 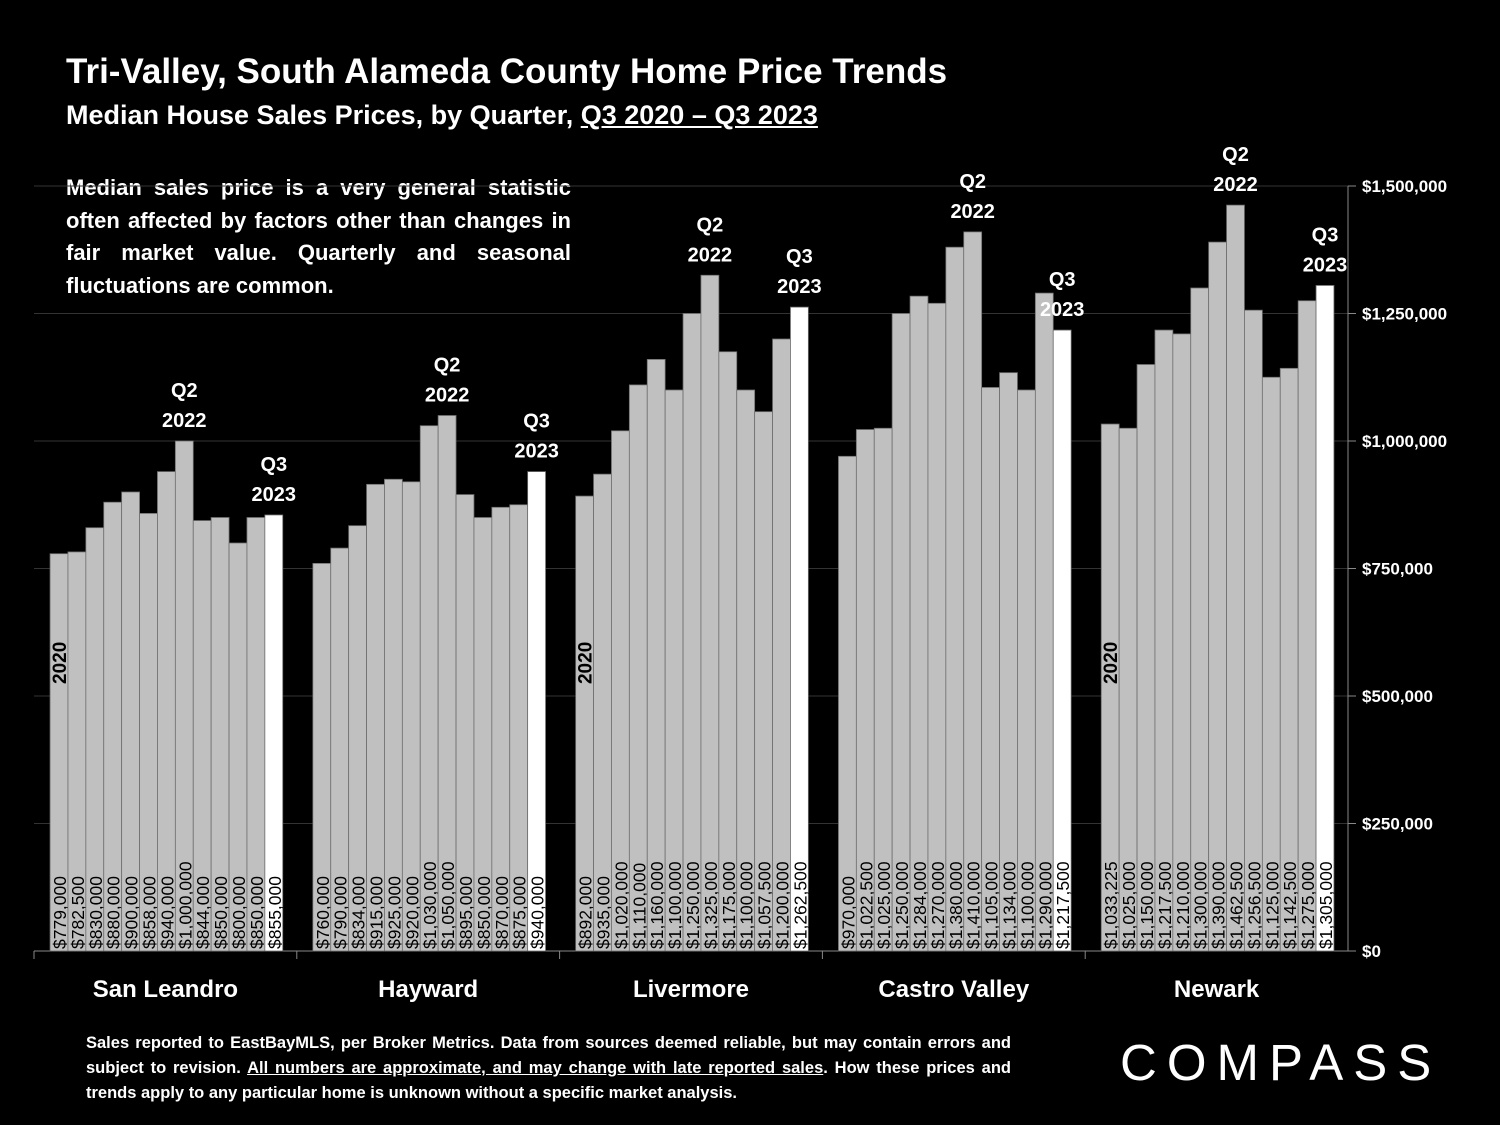 What do you see at coordinates (165, 989) in the screenshot?
I see `category-label: San Leandro` at bounding box center [165, 989].